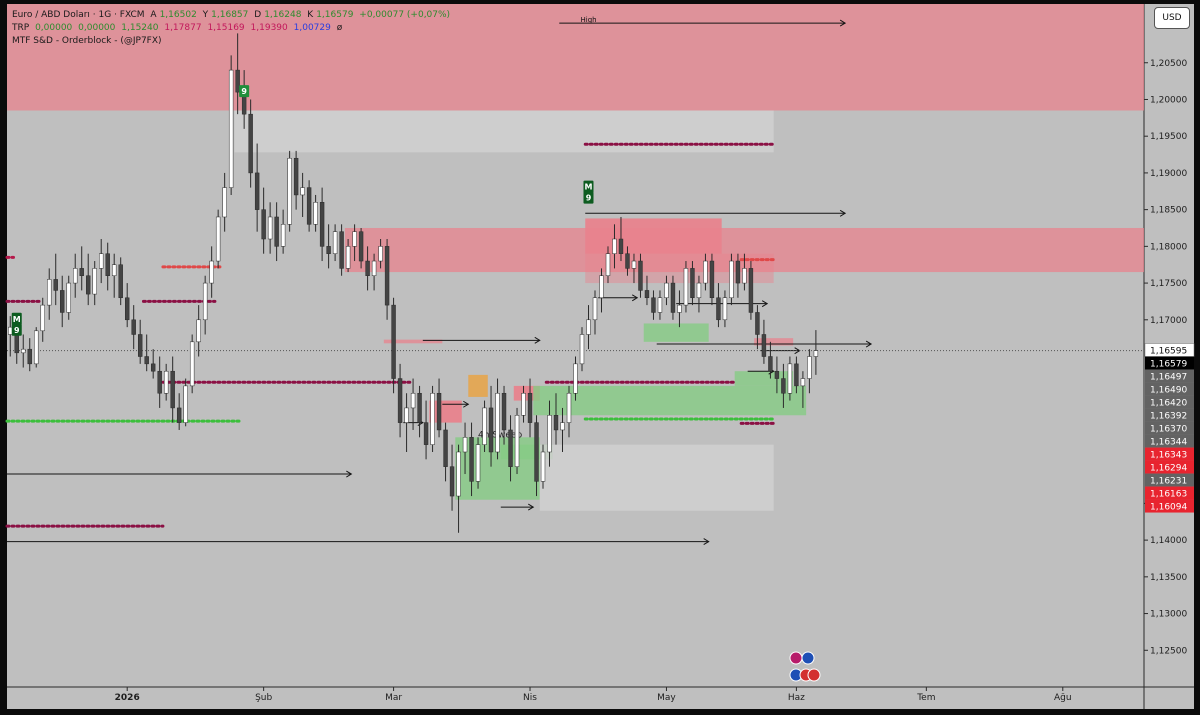 This screenshot has height=715, width=1200. I want to click on time-tick-label: 2026, so click(127, 698).